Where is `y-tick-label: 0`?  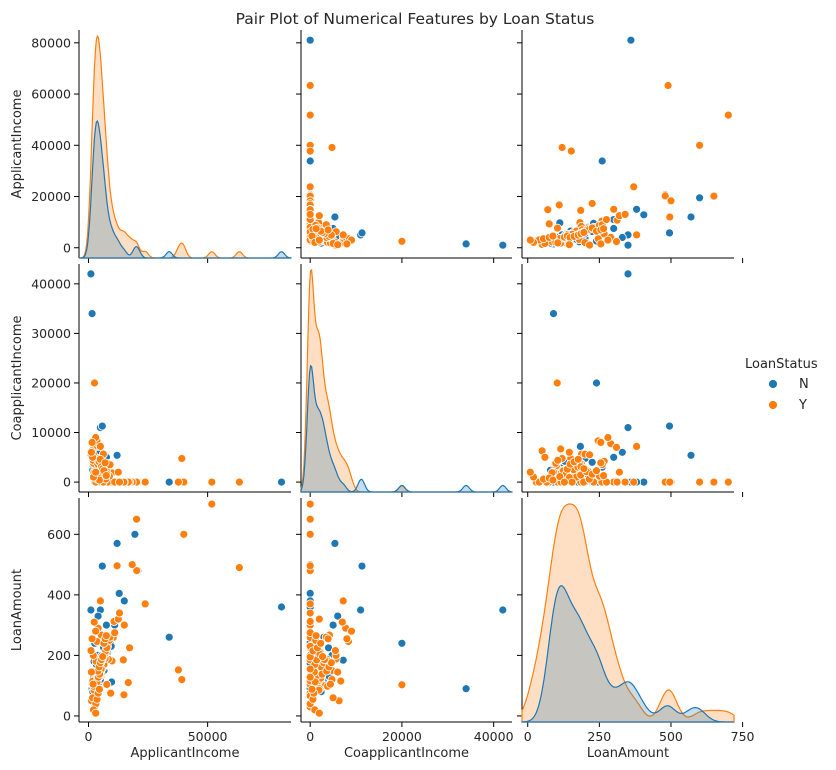 y-tick-label: 0 is located at coordinates (67, 482).